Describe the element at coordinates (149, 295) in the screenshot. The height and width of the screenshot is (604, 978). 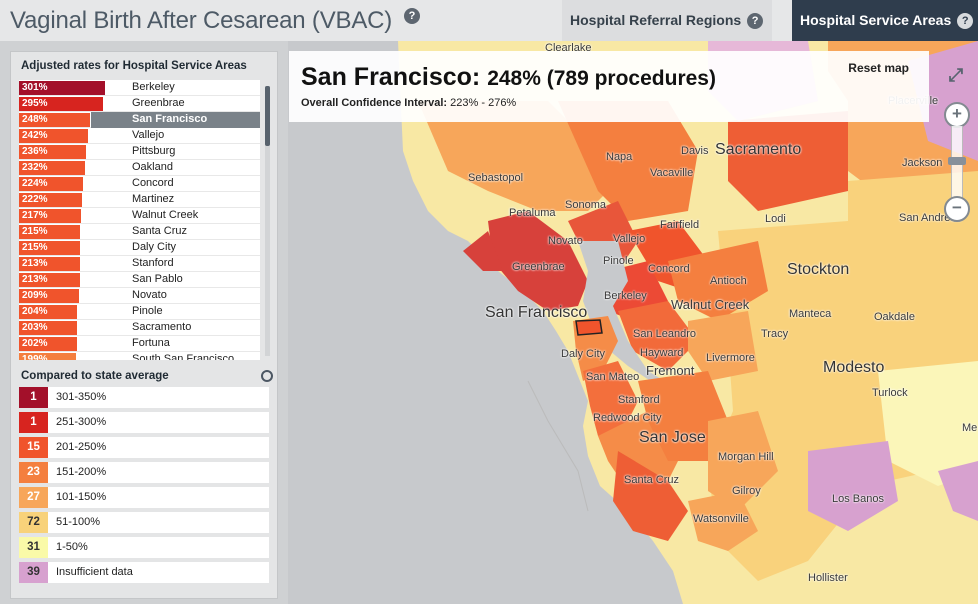
I see `rate-region-name: Novato` at that location.